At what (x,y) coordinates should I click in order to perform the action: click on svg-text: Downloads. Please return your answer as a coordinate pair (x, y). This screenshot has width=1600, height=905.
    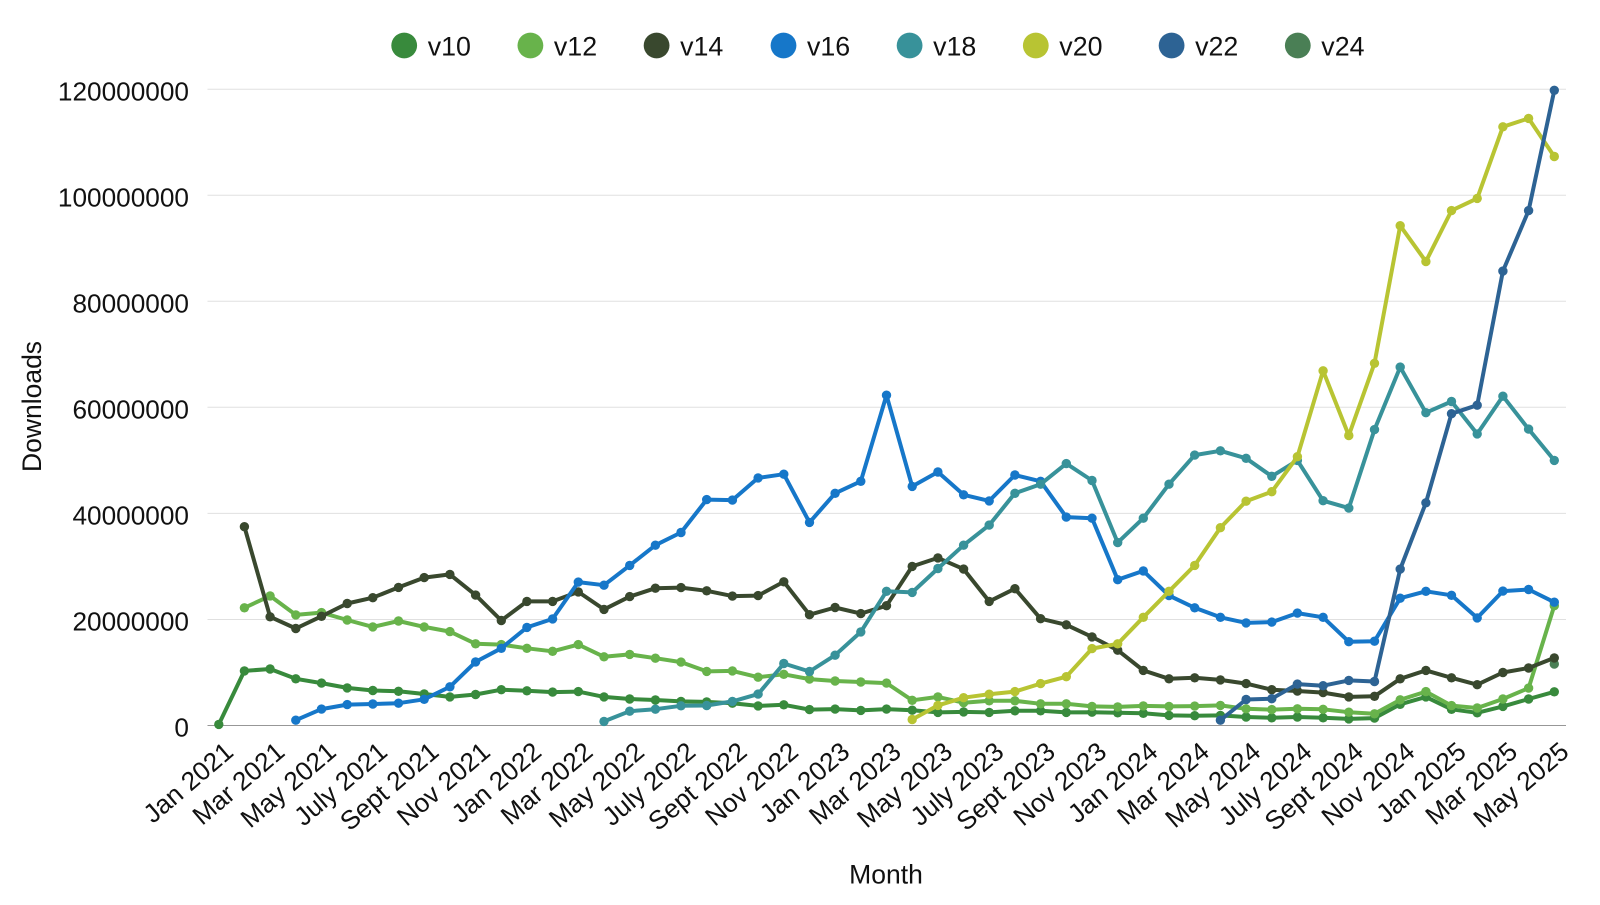
    Looking at the image, I should click on (32, 406).